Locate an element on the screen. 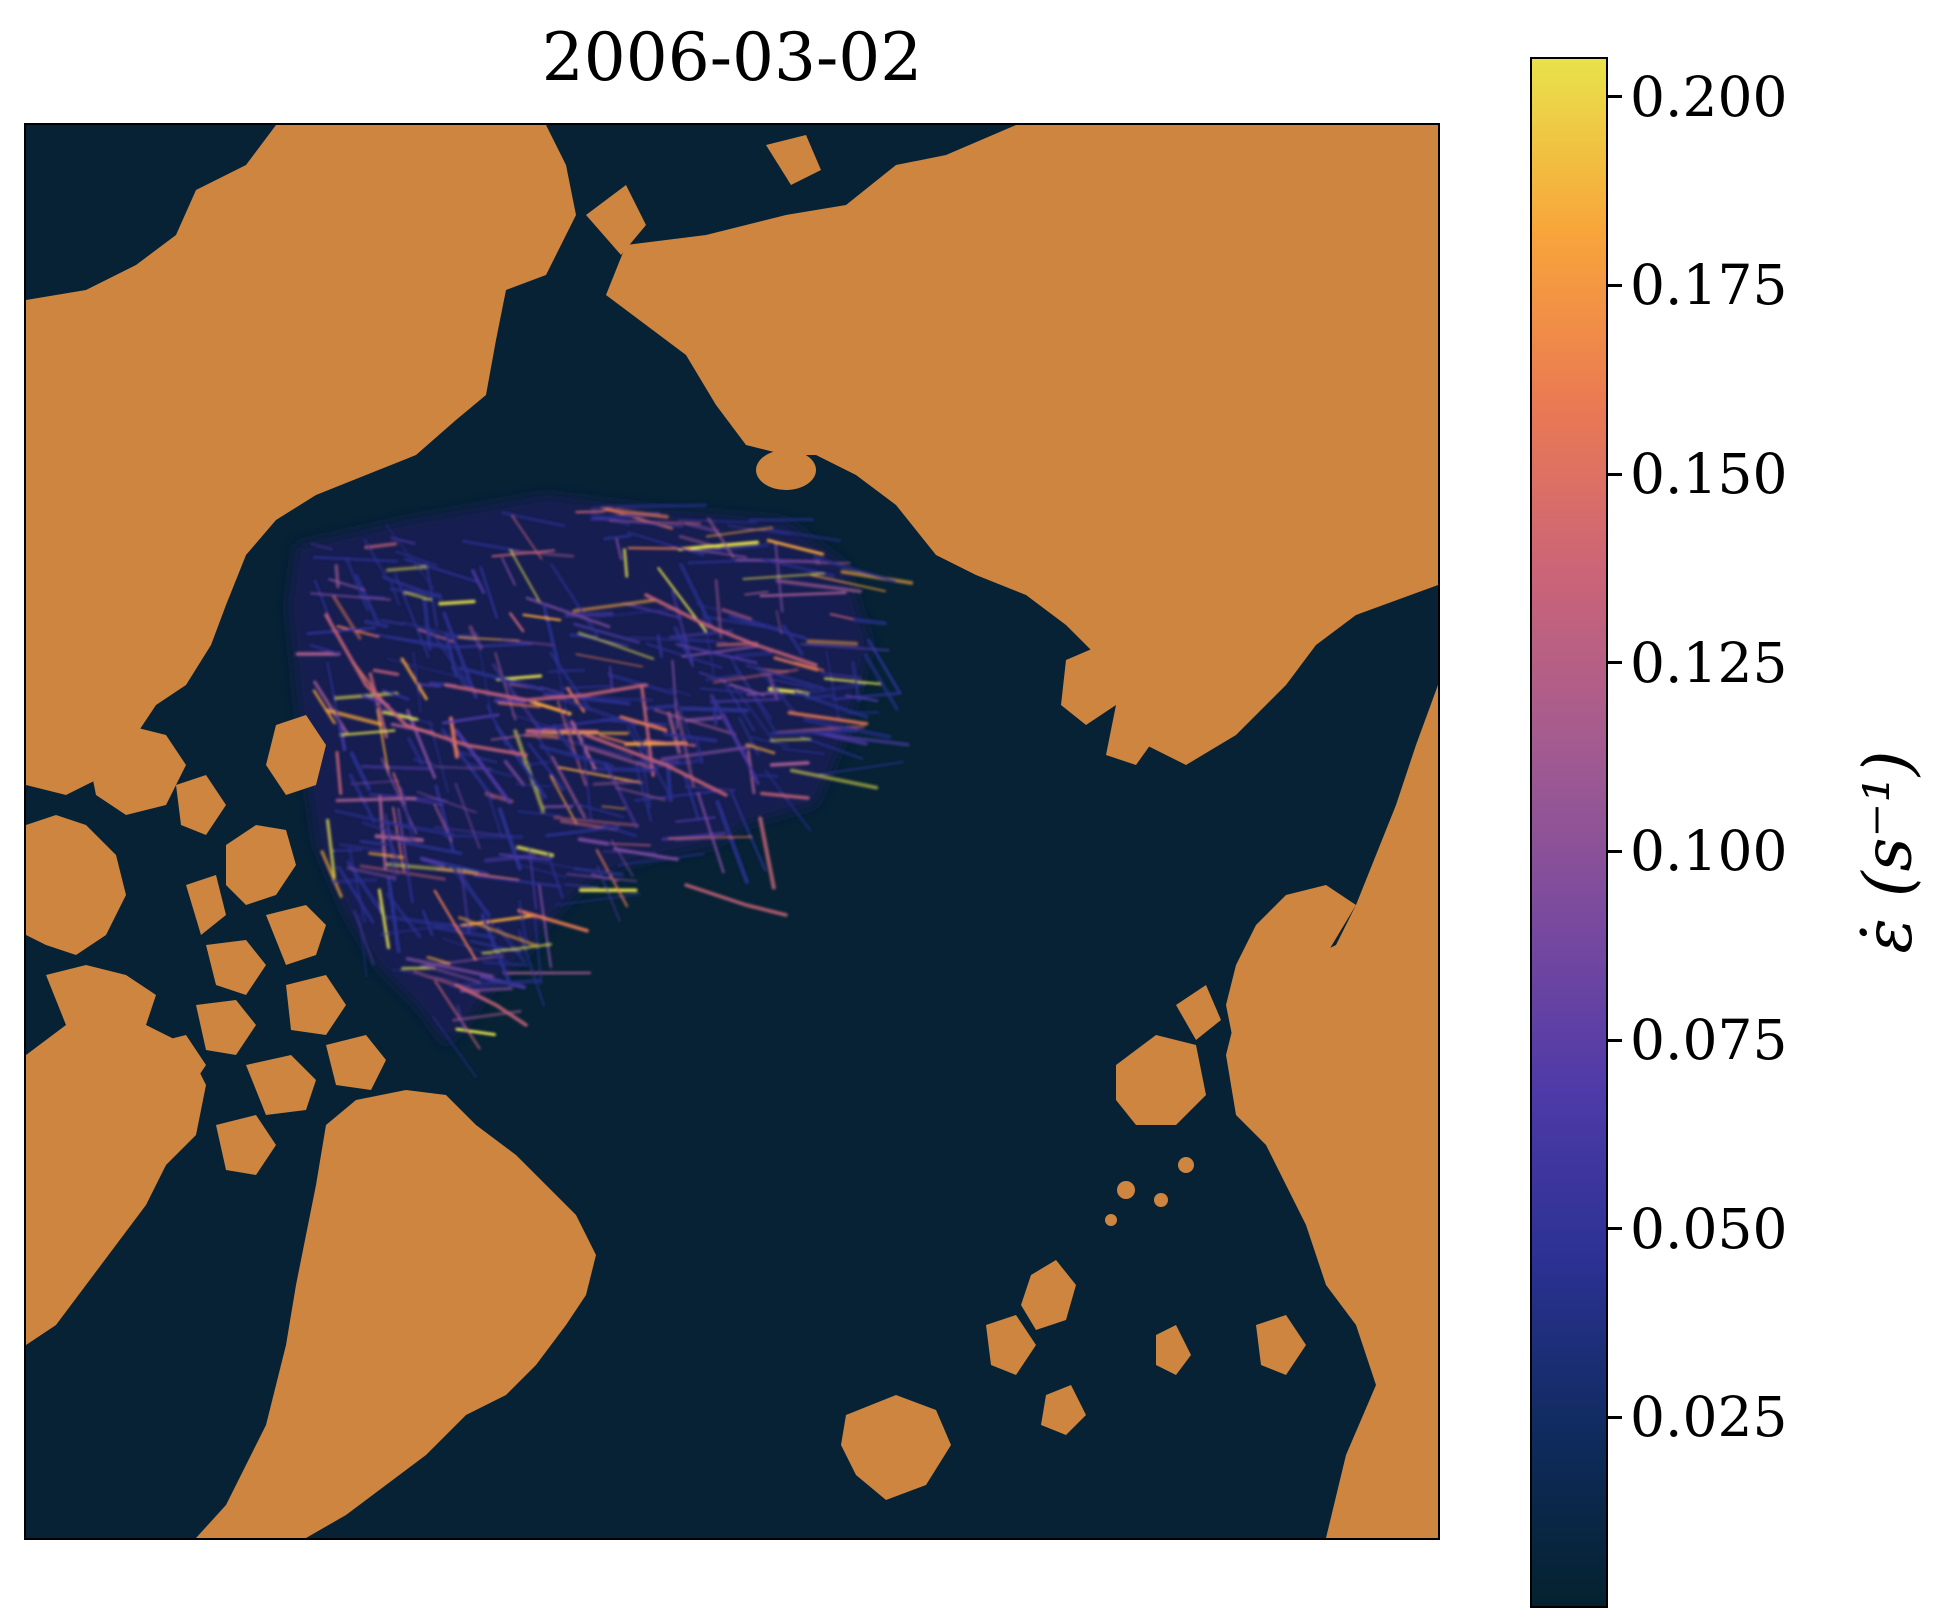 This screenshot has width=1944, height=1623. colorbar-label: ε̇ (s⁻¹) is located at coordinates (1888, 852).